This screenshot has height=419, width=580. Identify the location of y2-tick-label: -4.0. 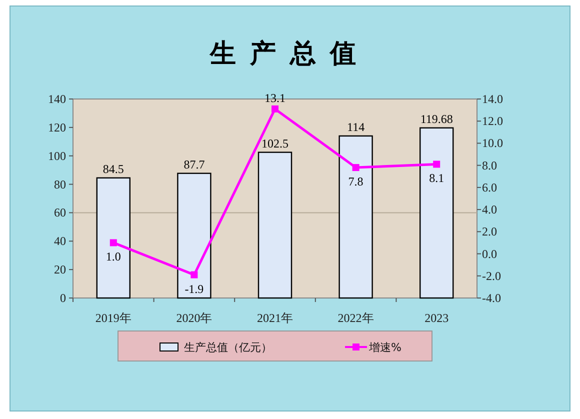
(491, 298).